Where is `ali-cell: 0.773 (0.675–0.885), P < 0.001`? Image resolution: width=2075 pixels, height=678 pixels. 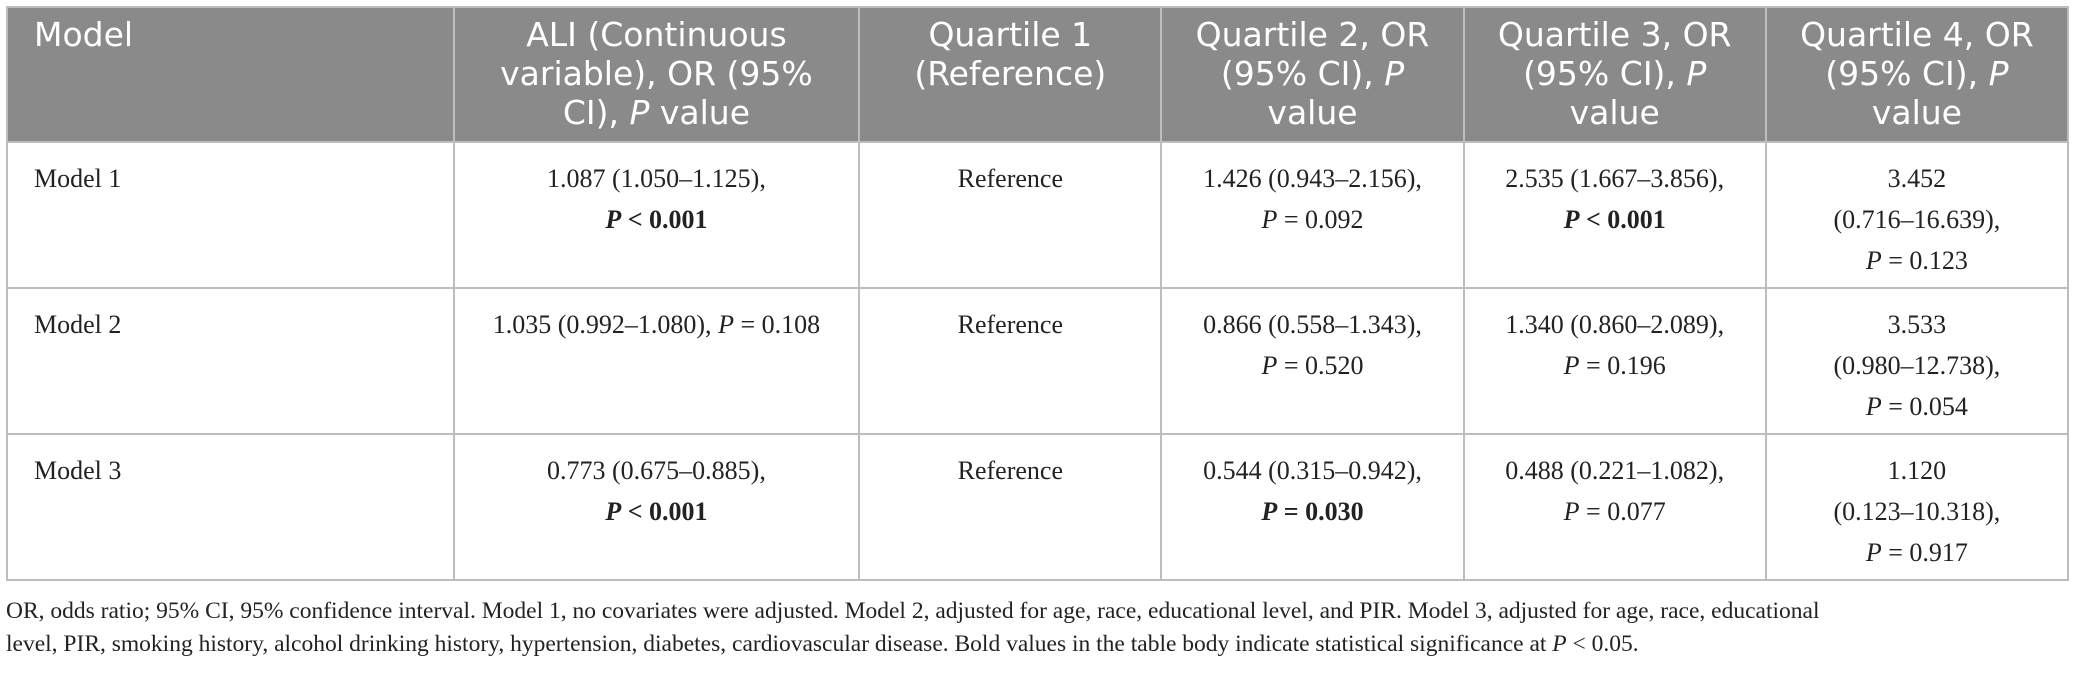 ali-cell: 0.773 (0.675–0.885), P < 0.001 is located at coordinates (656, 507).